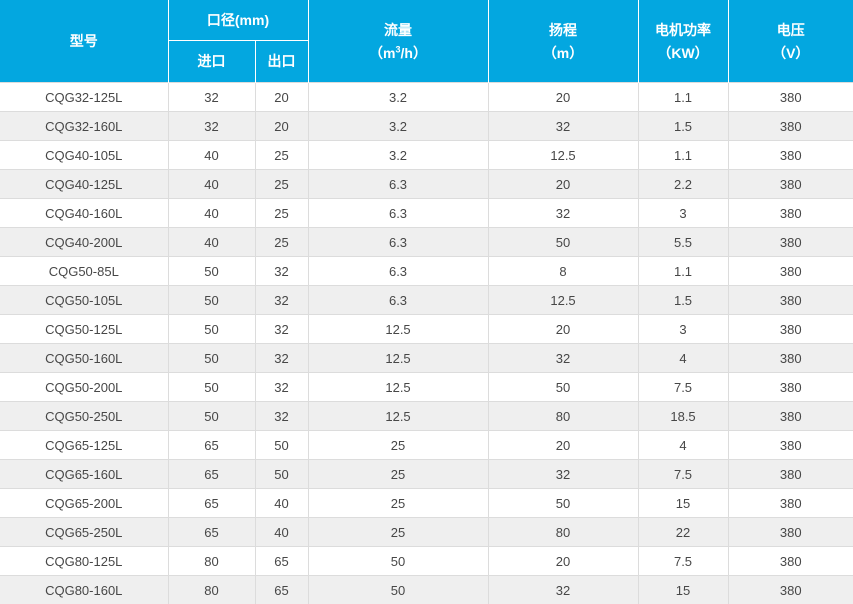 Image resolution: width=853 pixels, height=604 pixels. I want to click on table-row: CQG50-125L 50 32 12.5 20 3 380, so click(426, 329).